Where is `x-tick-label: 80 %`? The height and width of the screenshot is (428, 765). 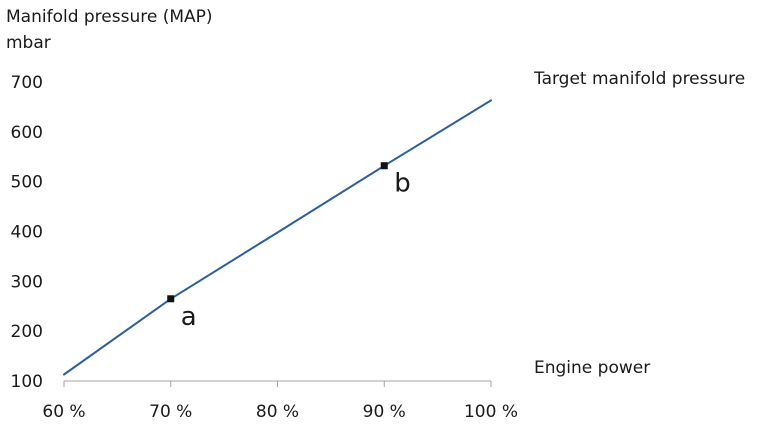
x-tick-label: 80 % is located at coordinates (277, 412).